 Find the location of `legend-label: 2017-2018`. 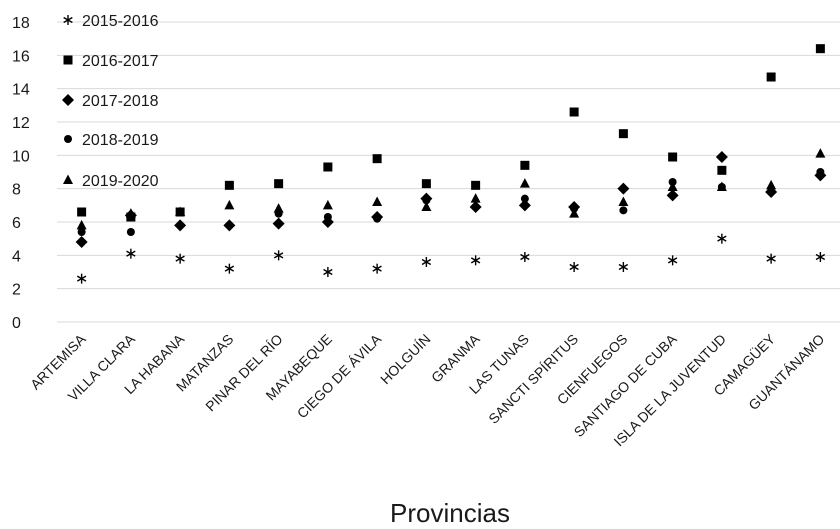

legend-label: 2017-2018 is located at coordinates (120, 101).